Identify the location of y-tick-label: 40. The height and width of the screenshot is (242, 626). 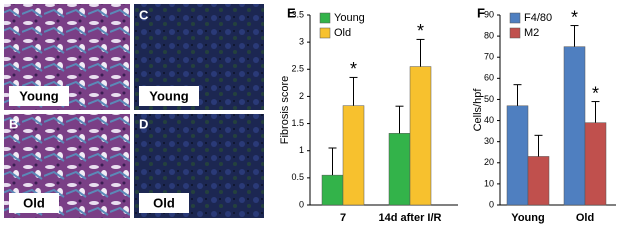
(489, 120).